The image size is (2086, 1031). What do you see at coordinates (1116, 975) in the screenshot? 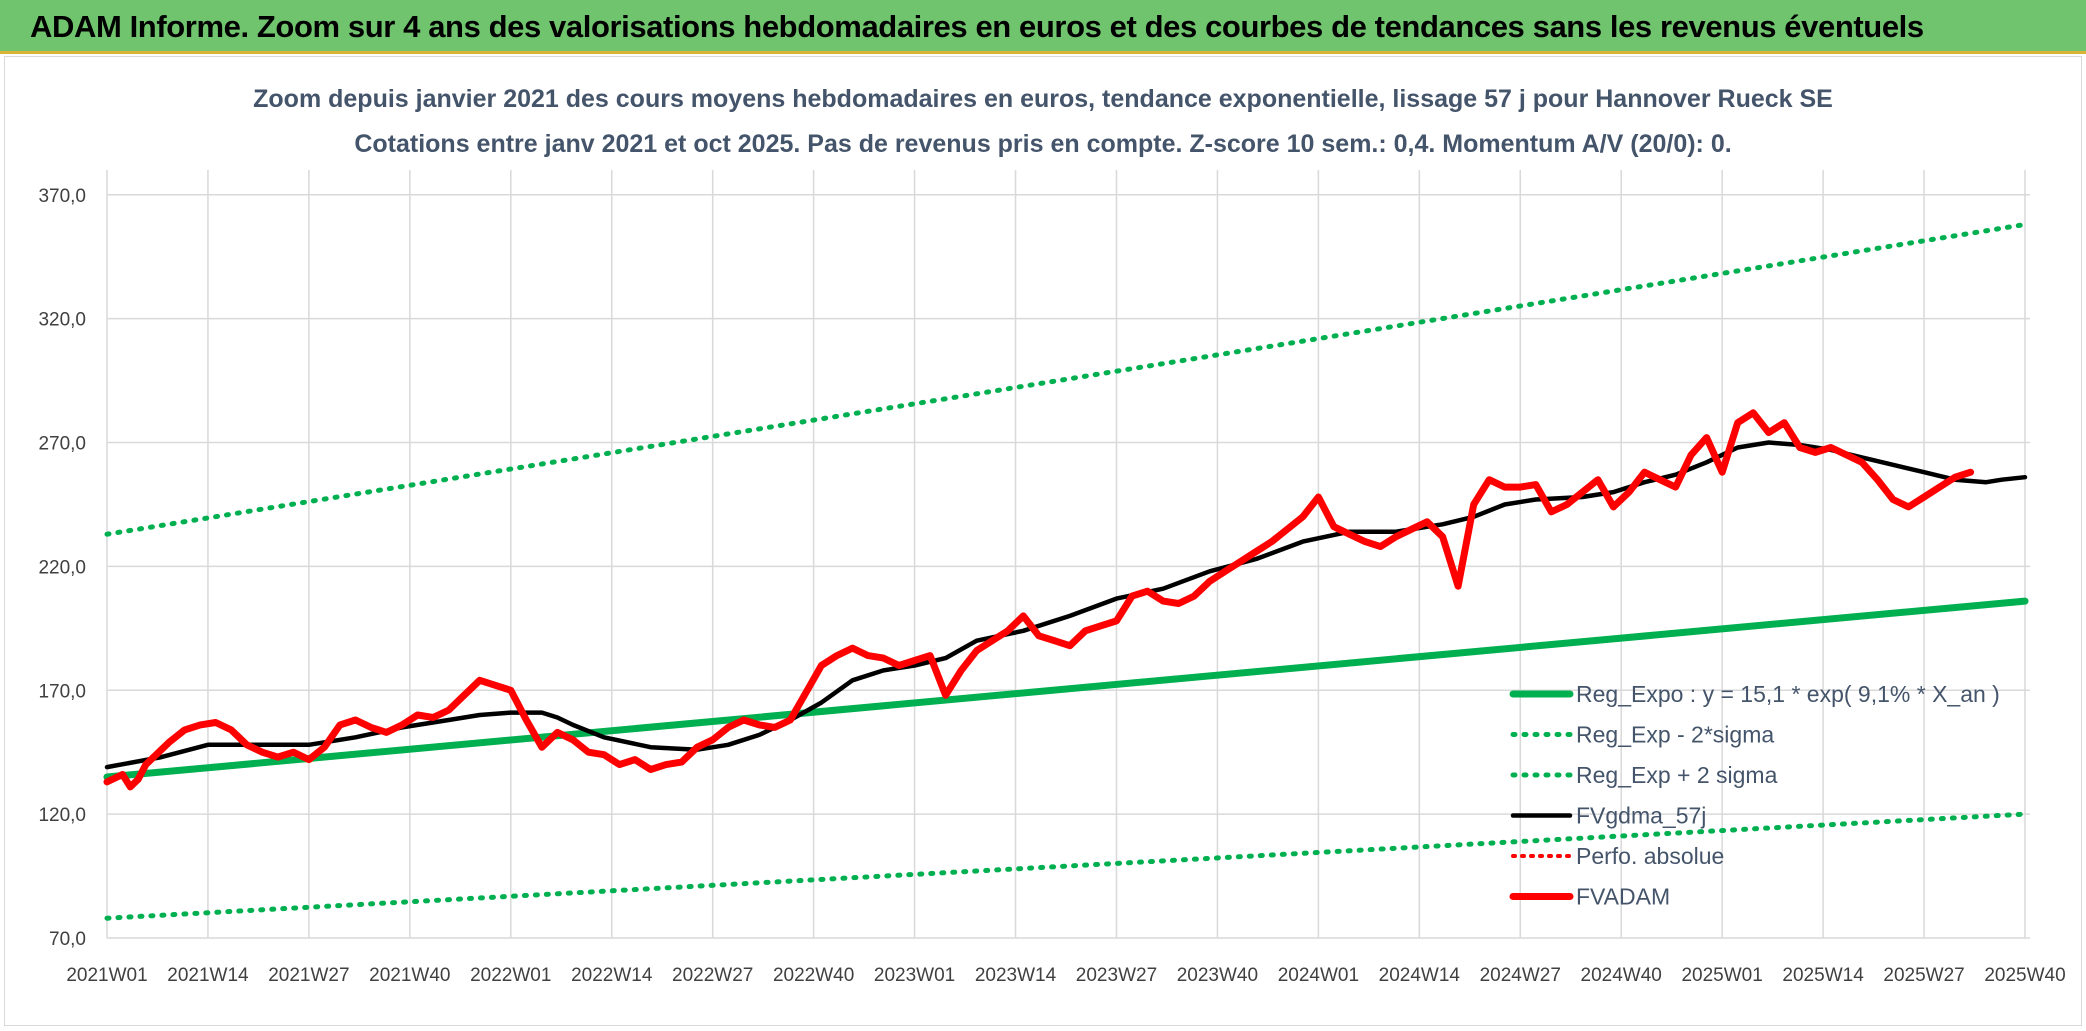
I see `x-tick-label: 2023W27` at bounding box center [1116, 975].